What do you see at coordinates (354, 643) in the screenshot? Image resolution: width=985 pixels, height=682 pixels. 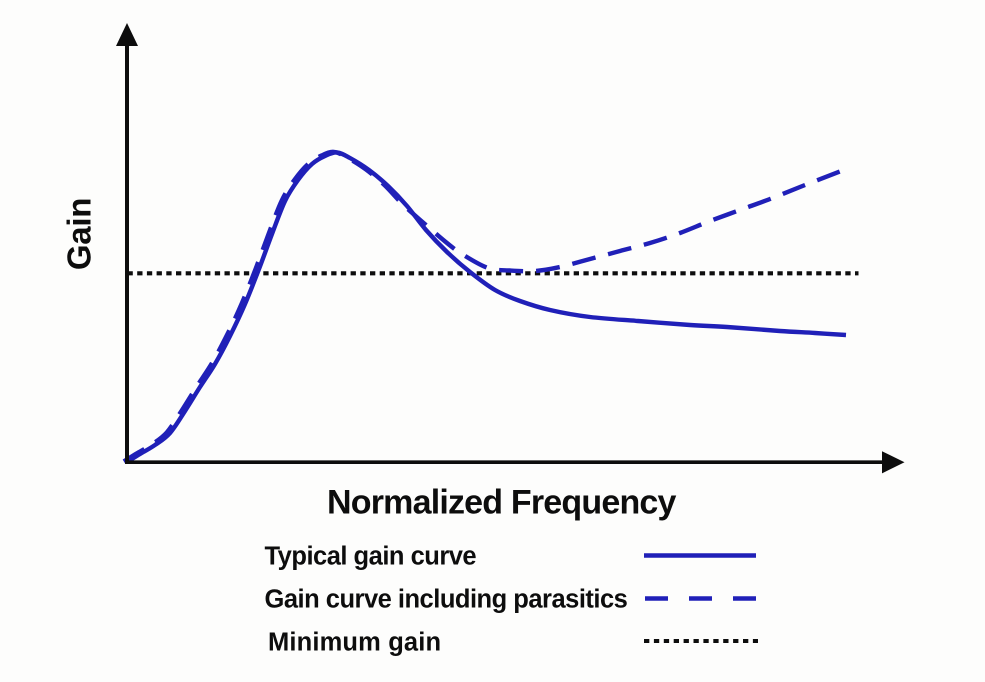 I see `svg-text: Minimum gain` at bounding box center [354, 643].